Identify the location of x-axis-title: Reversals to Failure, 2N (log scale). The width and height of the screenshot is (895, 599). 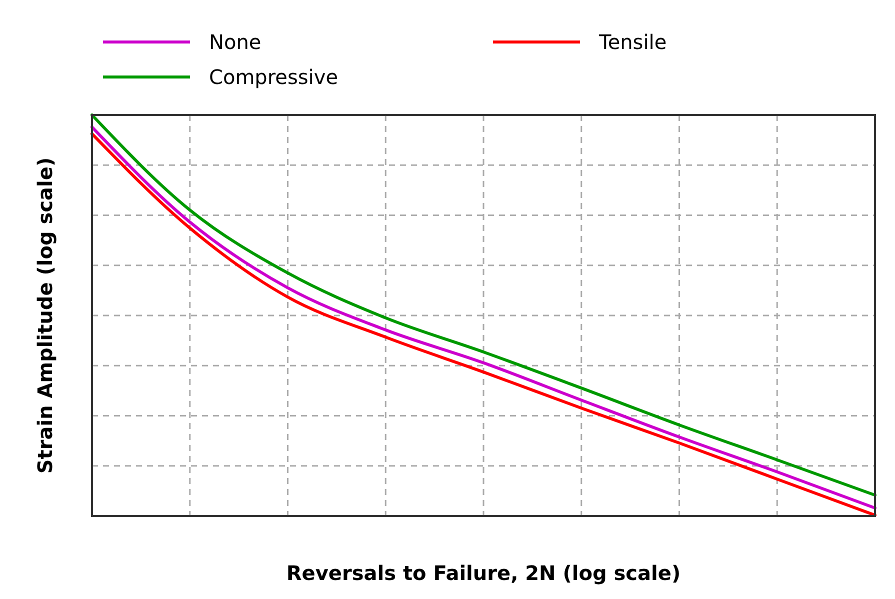
(483, 573).